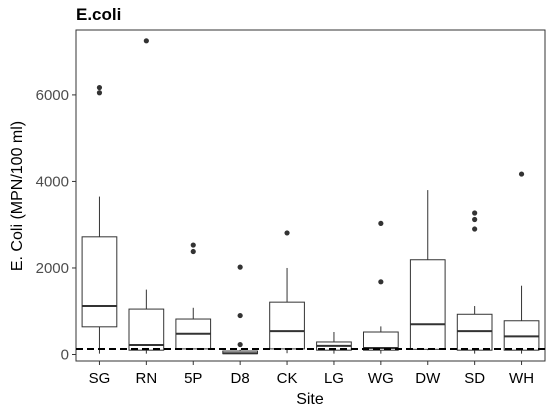 The image size is (550, 415). What do you see at coordinates (310, 399) in the screenshot?
I see `x-axis-label: Site` at bounding box center [310, 399].